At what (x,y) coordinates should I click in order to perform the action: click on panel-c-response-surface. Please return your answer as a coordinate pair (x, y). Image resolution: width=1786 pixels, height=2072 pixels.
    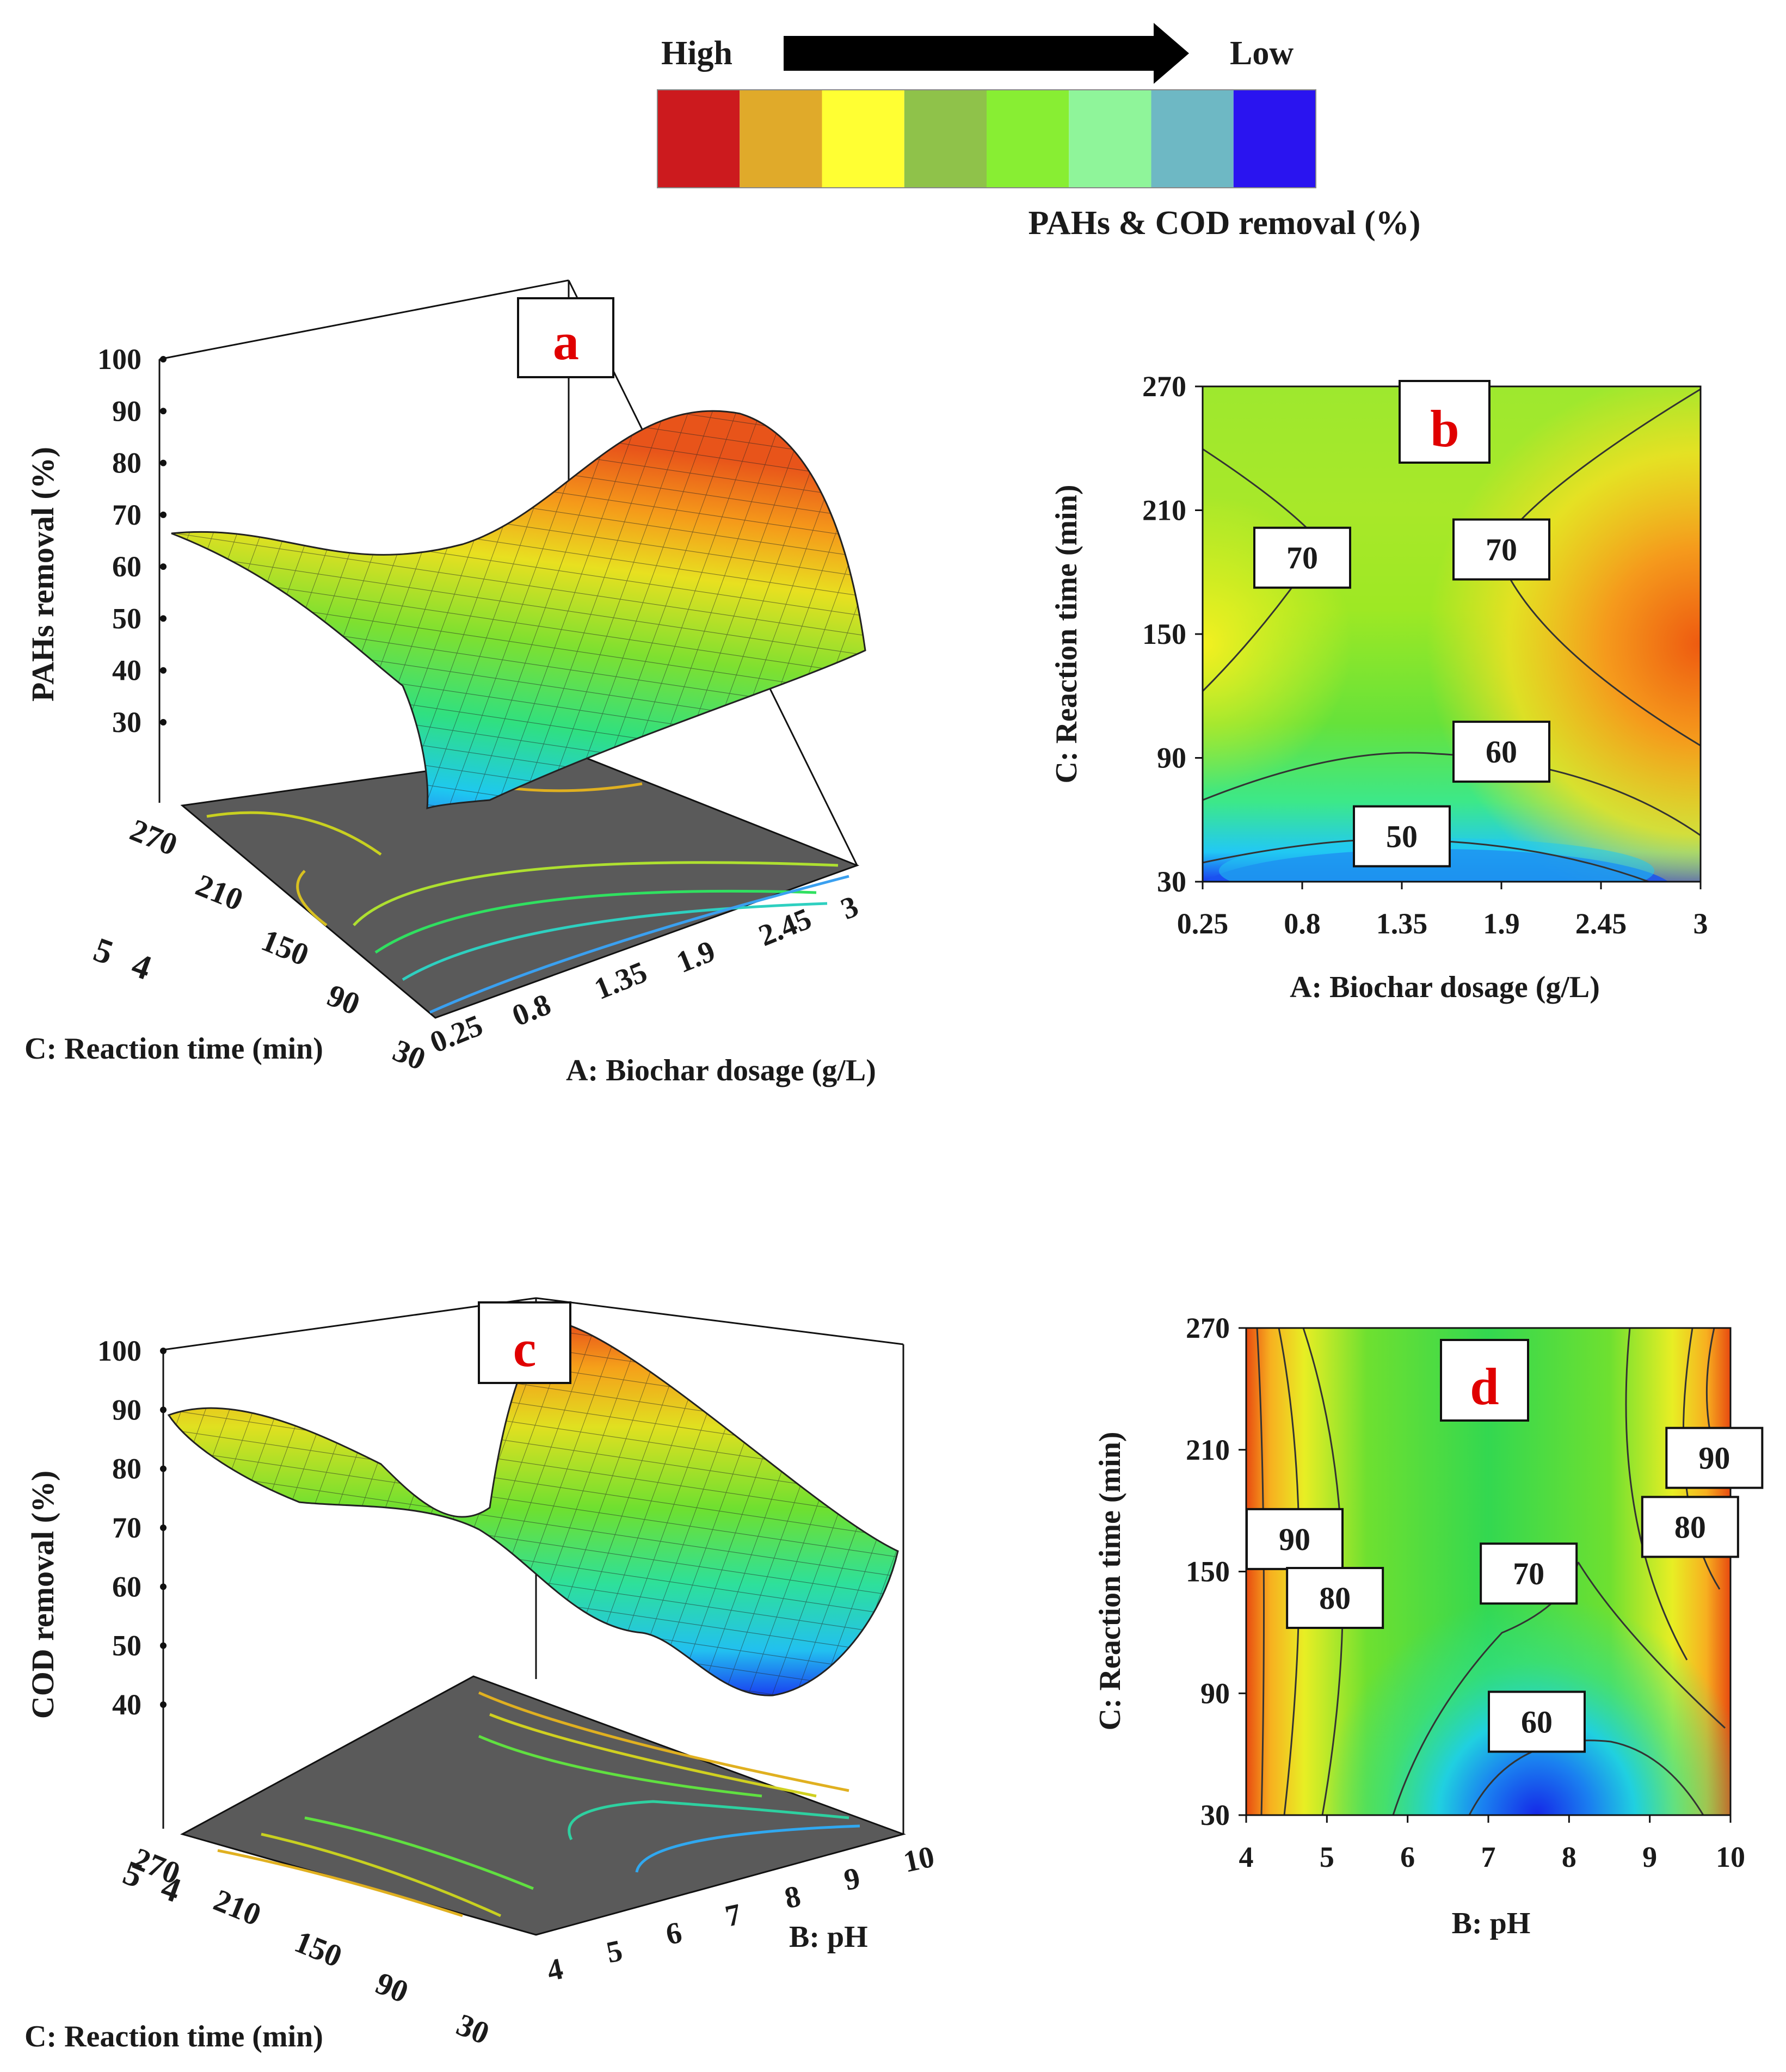
    Looking at the image, I should click on (533, 1509).